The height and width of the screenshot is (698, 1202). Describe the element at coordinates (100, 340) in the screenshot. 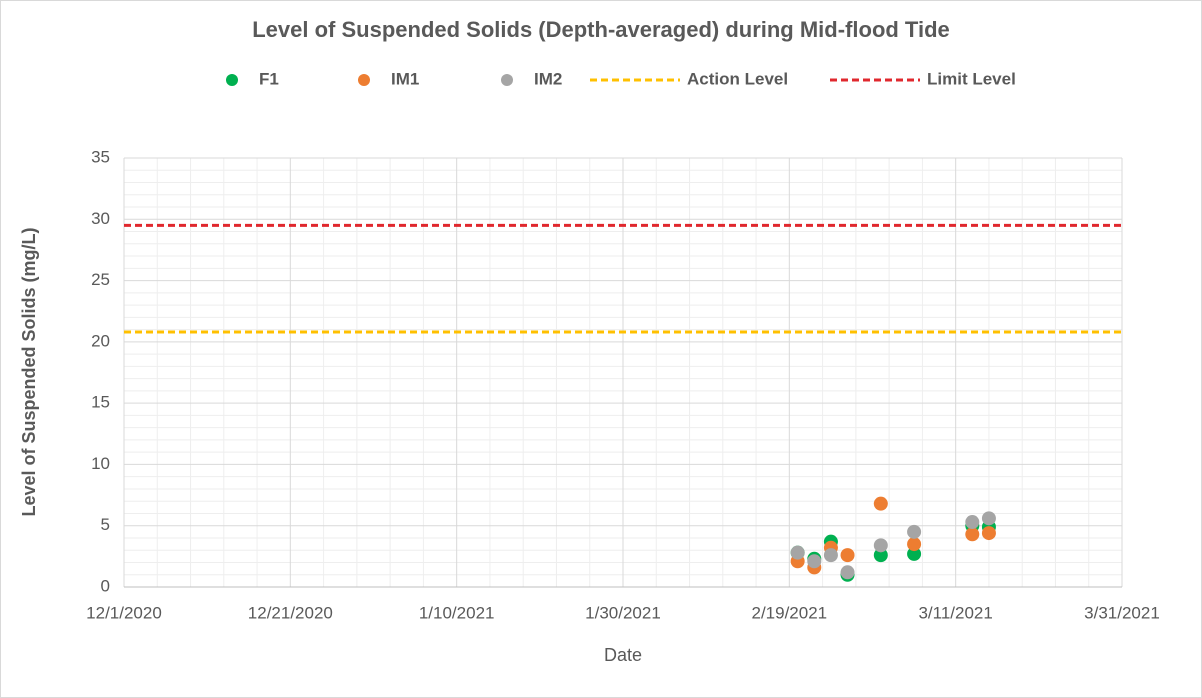

I see `y-tick-label: 20` at that location.